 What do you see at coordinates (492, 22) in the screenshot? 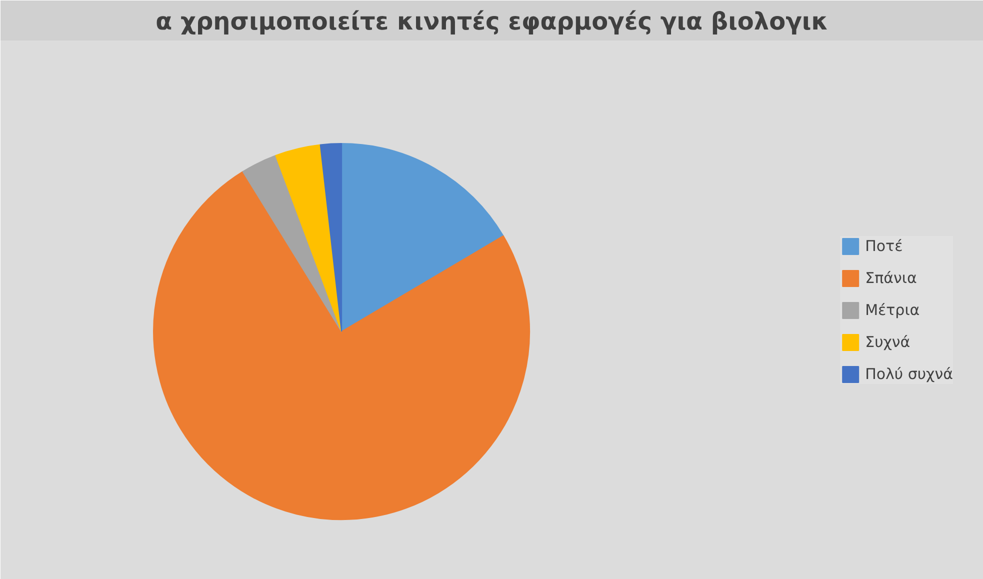
I see `chart-title: α χρησιμοποιείτε κινητές εφαρμογές για βιολογικ` at bounding box center [492, 22].